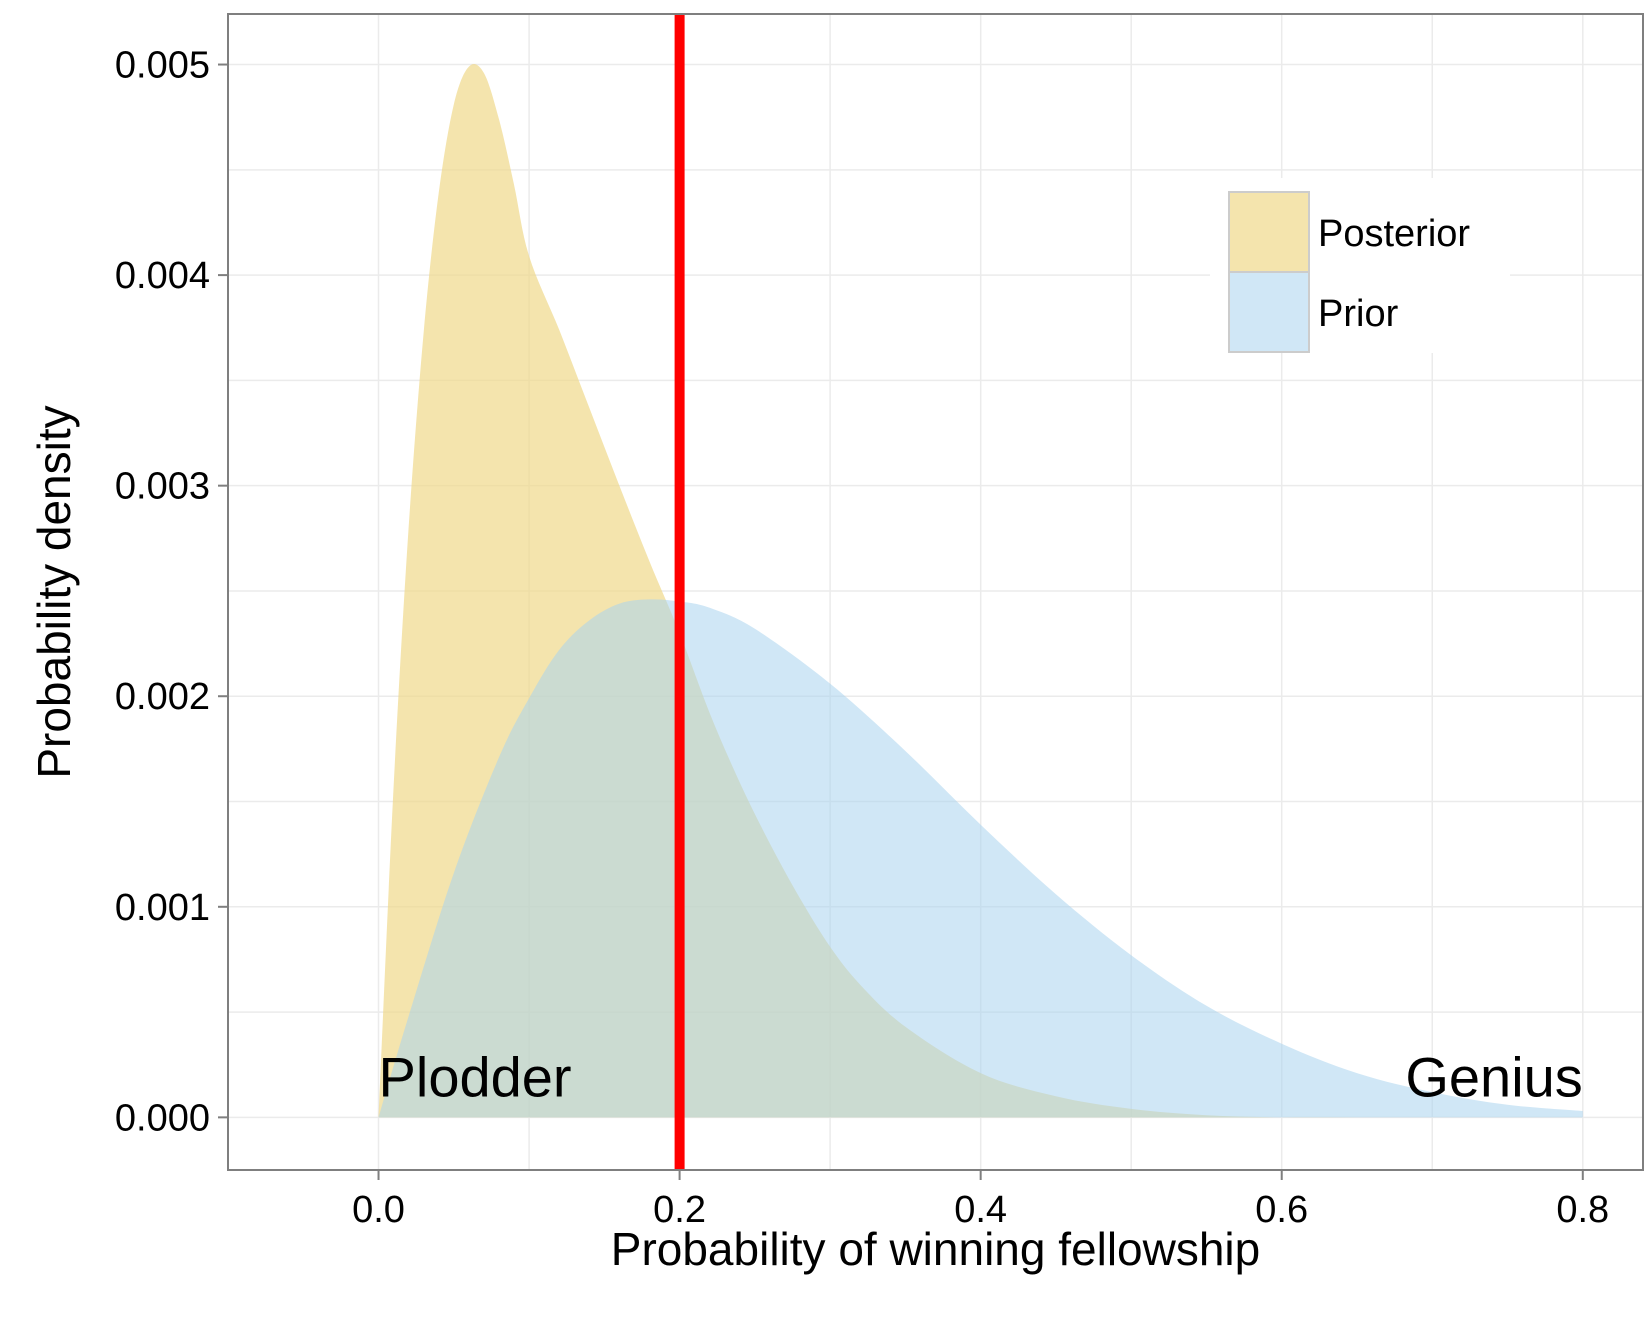 The height and width of the screenshot is (1320, 1650). I want to click on annotation-genius: Genius, so click(1493, 1076).